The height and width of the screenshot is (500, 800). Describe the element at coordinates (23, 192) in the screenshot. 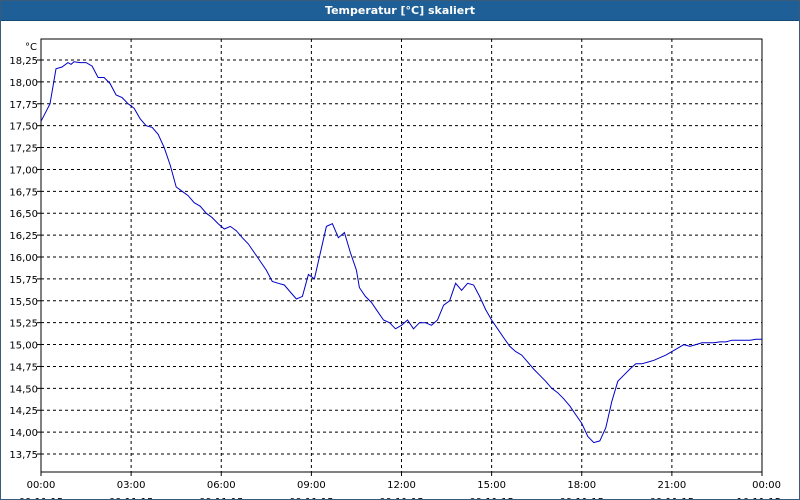

I see `y-tick-label: 16,75` at that location.